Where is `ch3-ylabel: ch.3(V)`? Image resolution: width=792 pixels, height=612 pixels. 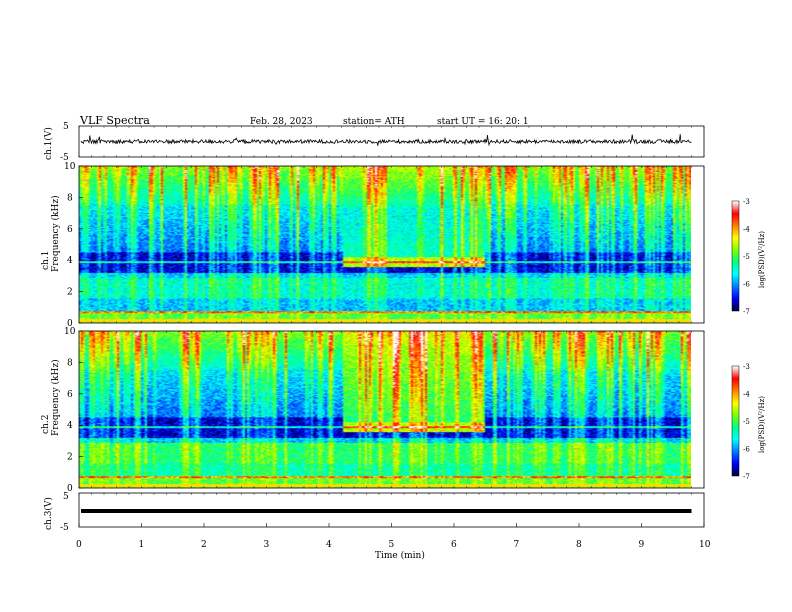
ch3-ylabel: ch.3(V) is located at coordinates (48, 513).